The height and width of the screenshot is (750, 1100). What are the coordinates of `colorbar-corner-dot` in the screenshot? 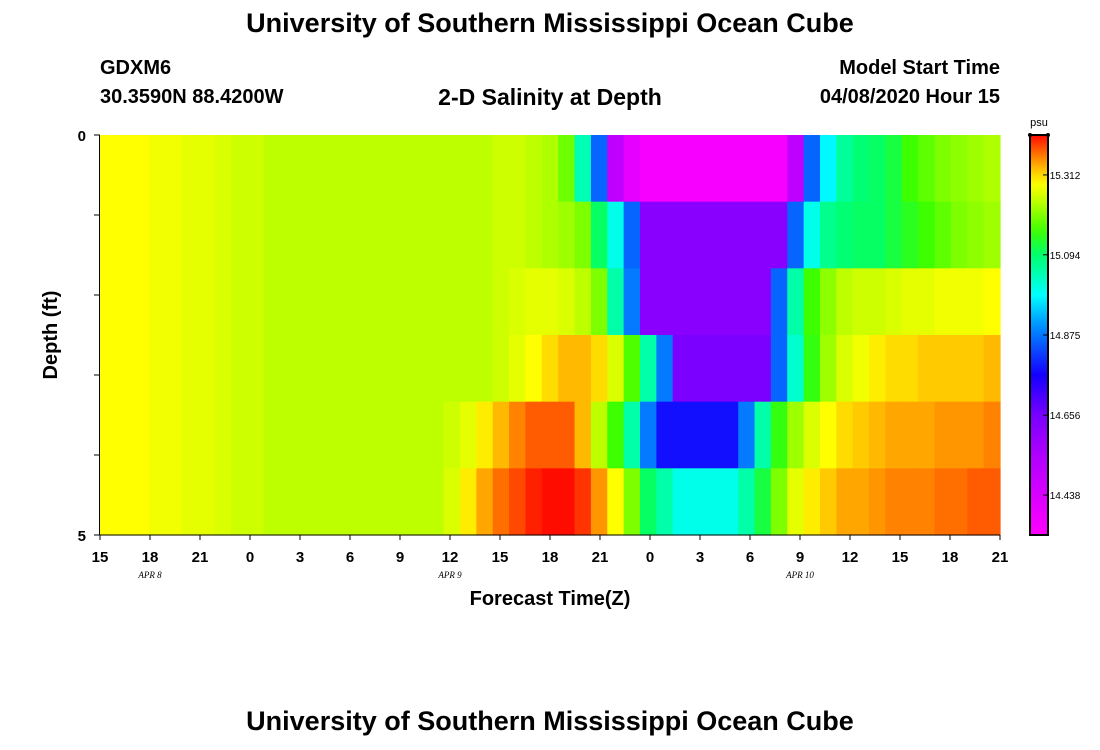 It's located at (1048, 135).